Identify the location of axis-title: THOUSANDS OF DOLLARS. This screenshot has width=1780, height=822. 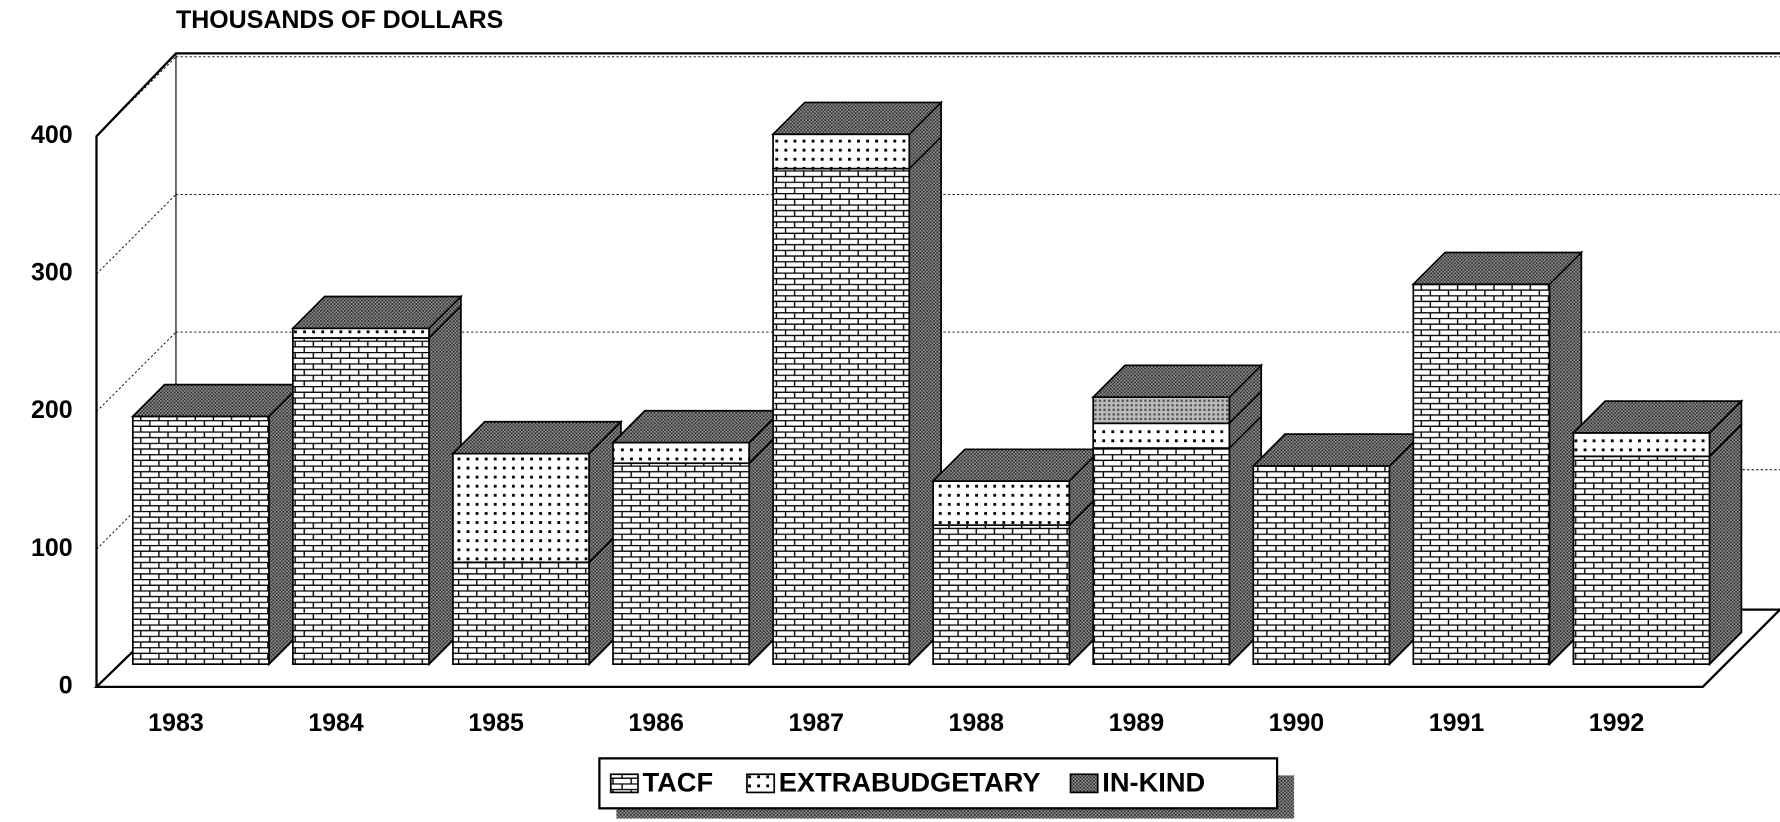
(339, 20).